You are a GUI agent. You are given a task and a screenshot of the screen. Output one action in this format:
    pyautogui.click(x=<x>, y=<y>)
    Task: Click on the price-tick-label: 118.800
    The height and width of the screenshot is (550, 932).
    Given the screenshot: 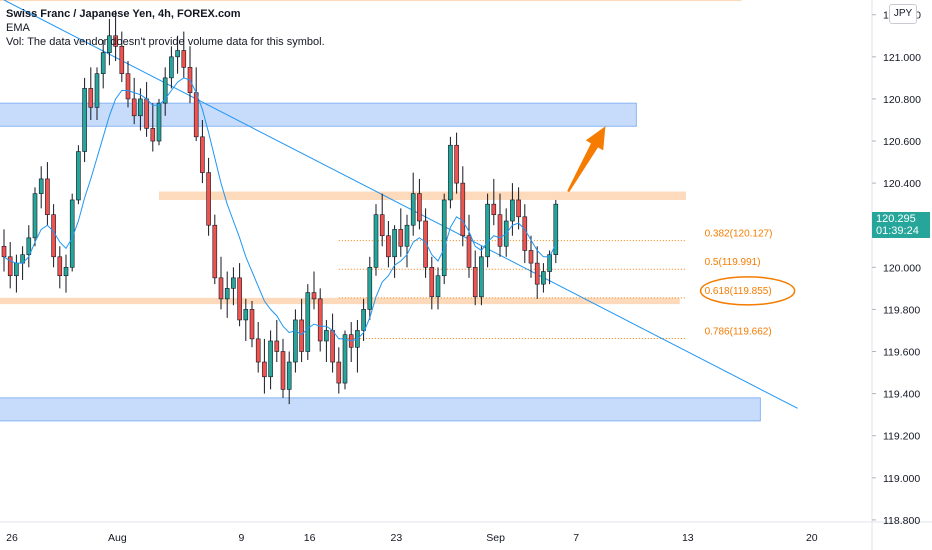 What is the action you would take?
    pyautogui.click(x=901, y=521)
    